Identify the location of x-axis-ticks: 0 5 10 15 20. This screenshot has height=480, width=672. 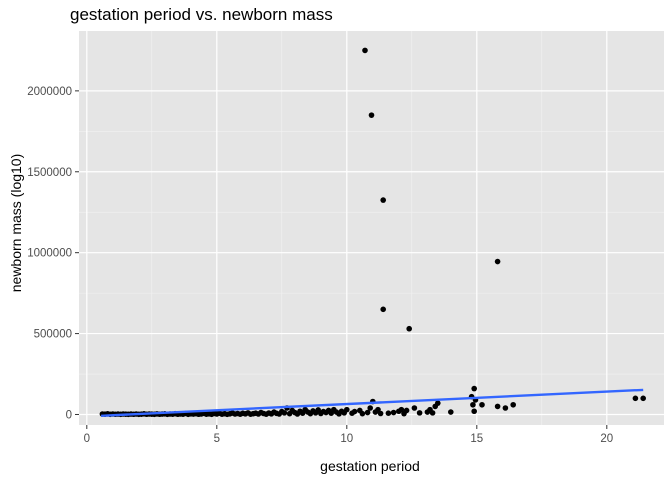
(348, 435).